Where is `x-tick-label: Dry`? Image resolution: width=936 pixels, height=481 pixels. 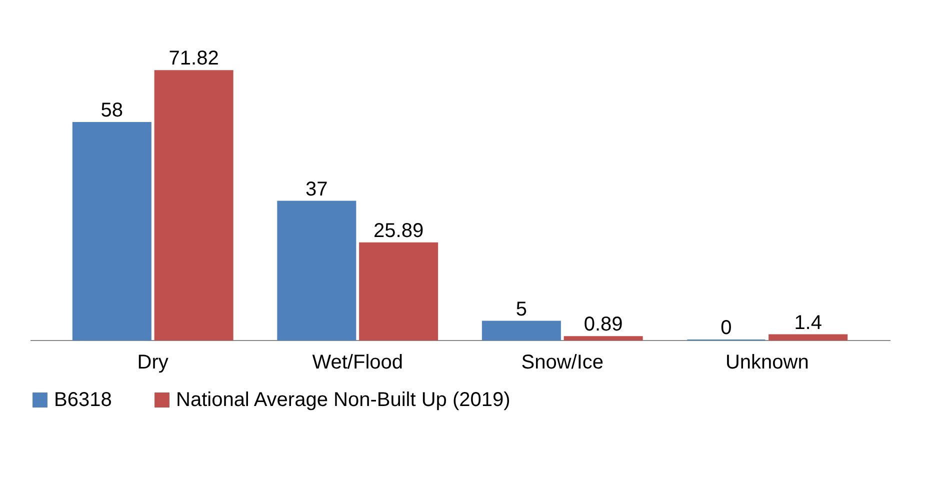 x-tick-label: Dry is located at coordinates (152, 363).